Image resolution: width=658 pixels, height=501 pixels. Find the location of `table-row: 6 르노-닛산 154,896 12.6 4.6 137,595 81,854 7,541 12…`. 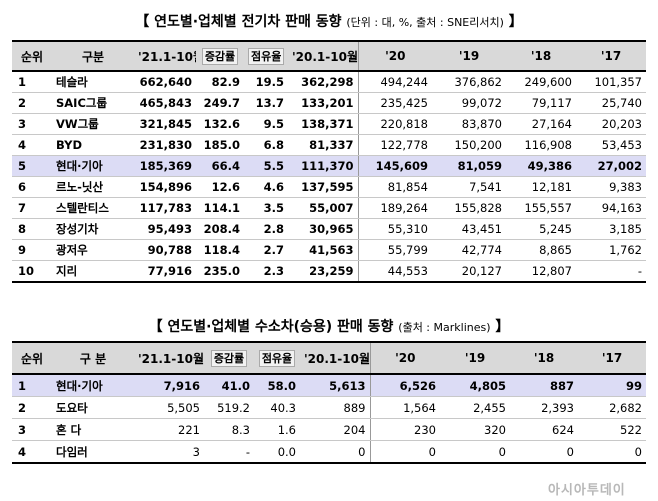

table-row: 6 르노-닛산 154,896 12.6 4.6 137,595 81,854 7,541 12… is located at coordinates (329, 187).